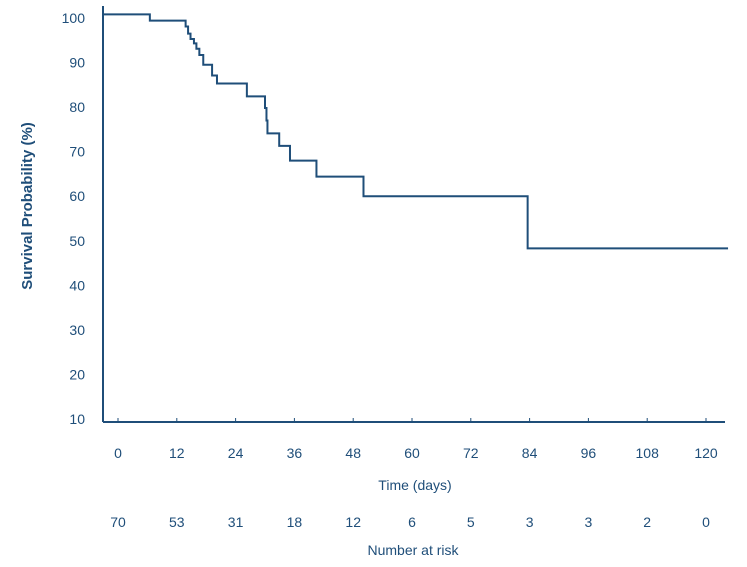 Image resolution: width=747 pixels, height=567 pixels. I want to click on x-tick-label: 84, so click(530, 453).